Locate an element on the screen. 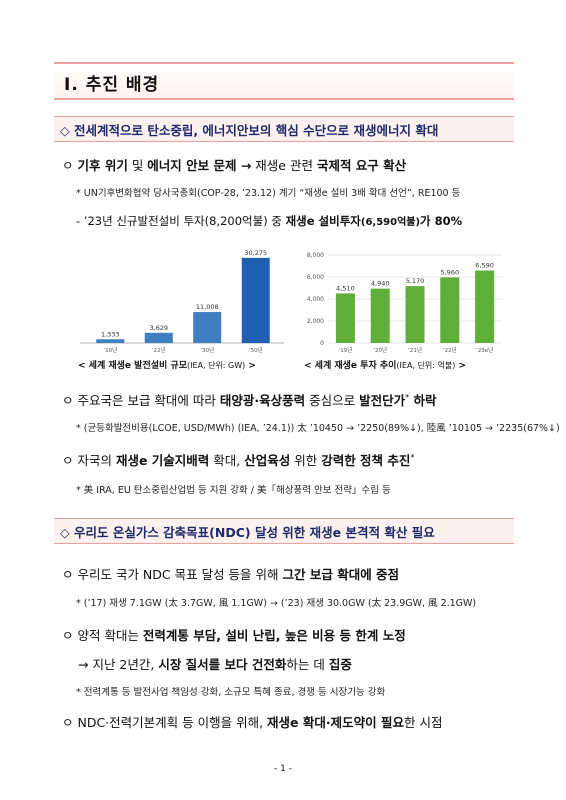 This screenshot has width=566, height=800. y-tick-label: 0 is located at coordinates (322, 343).